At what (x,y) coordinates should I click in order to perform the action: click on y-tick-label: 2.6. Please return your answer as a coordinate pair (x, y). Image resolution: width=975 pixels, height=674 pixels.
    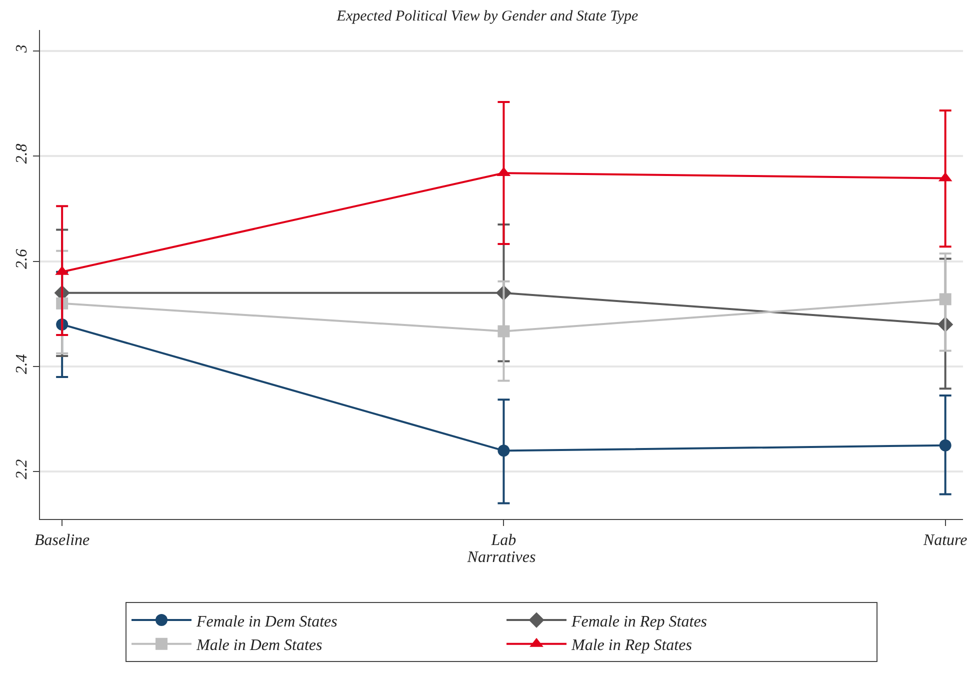
    Looking at the image, I should click on (22, 258).